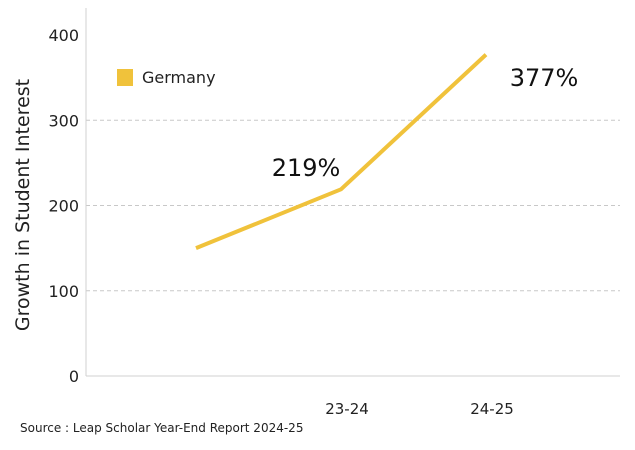 This screenshot has height=450, width=635. What do you see at coordinates (125, 77) in the screenshot?
I see `legend-swatch` at bounding box center [125, 77].